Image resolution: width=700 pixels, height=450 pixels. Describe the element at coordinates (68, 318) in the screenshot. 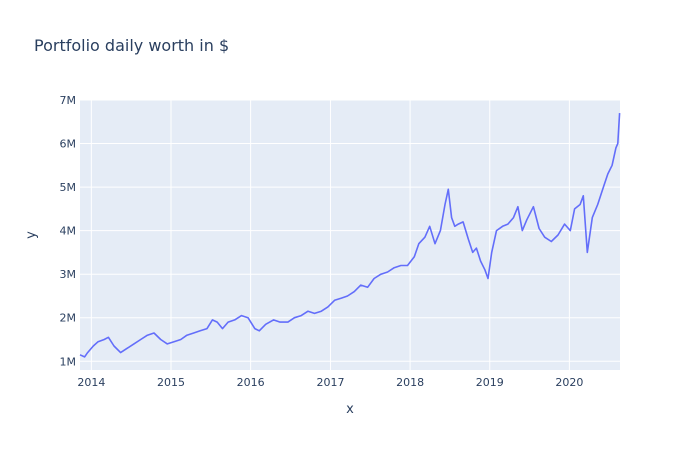

I see `y-tick-label: 2M` at that location.